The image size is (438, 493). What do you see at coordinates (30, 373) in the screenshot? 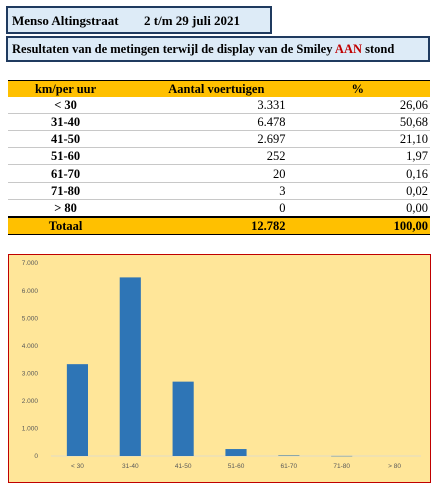
I see `y-tick-label: 3.000` at bounding box center [30, 373].